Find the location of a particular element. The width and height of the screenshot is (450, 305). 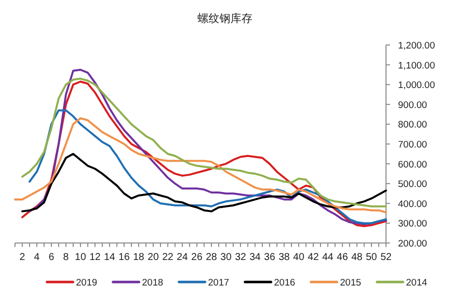

y-tick-label: 1,100.00 is located at coordinates (416, 66).